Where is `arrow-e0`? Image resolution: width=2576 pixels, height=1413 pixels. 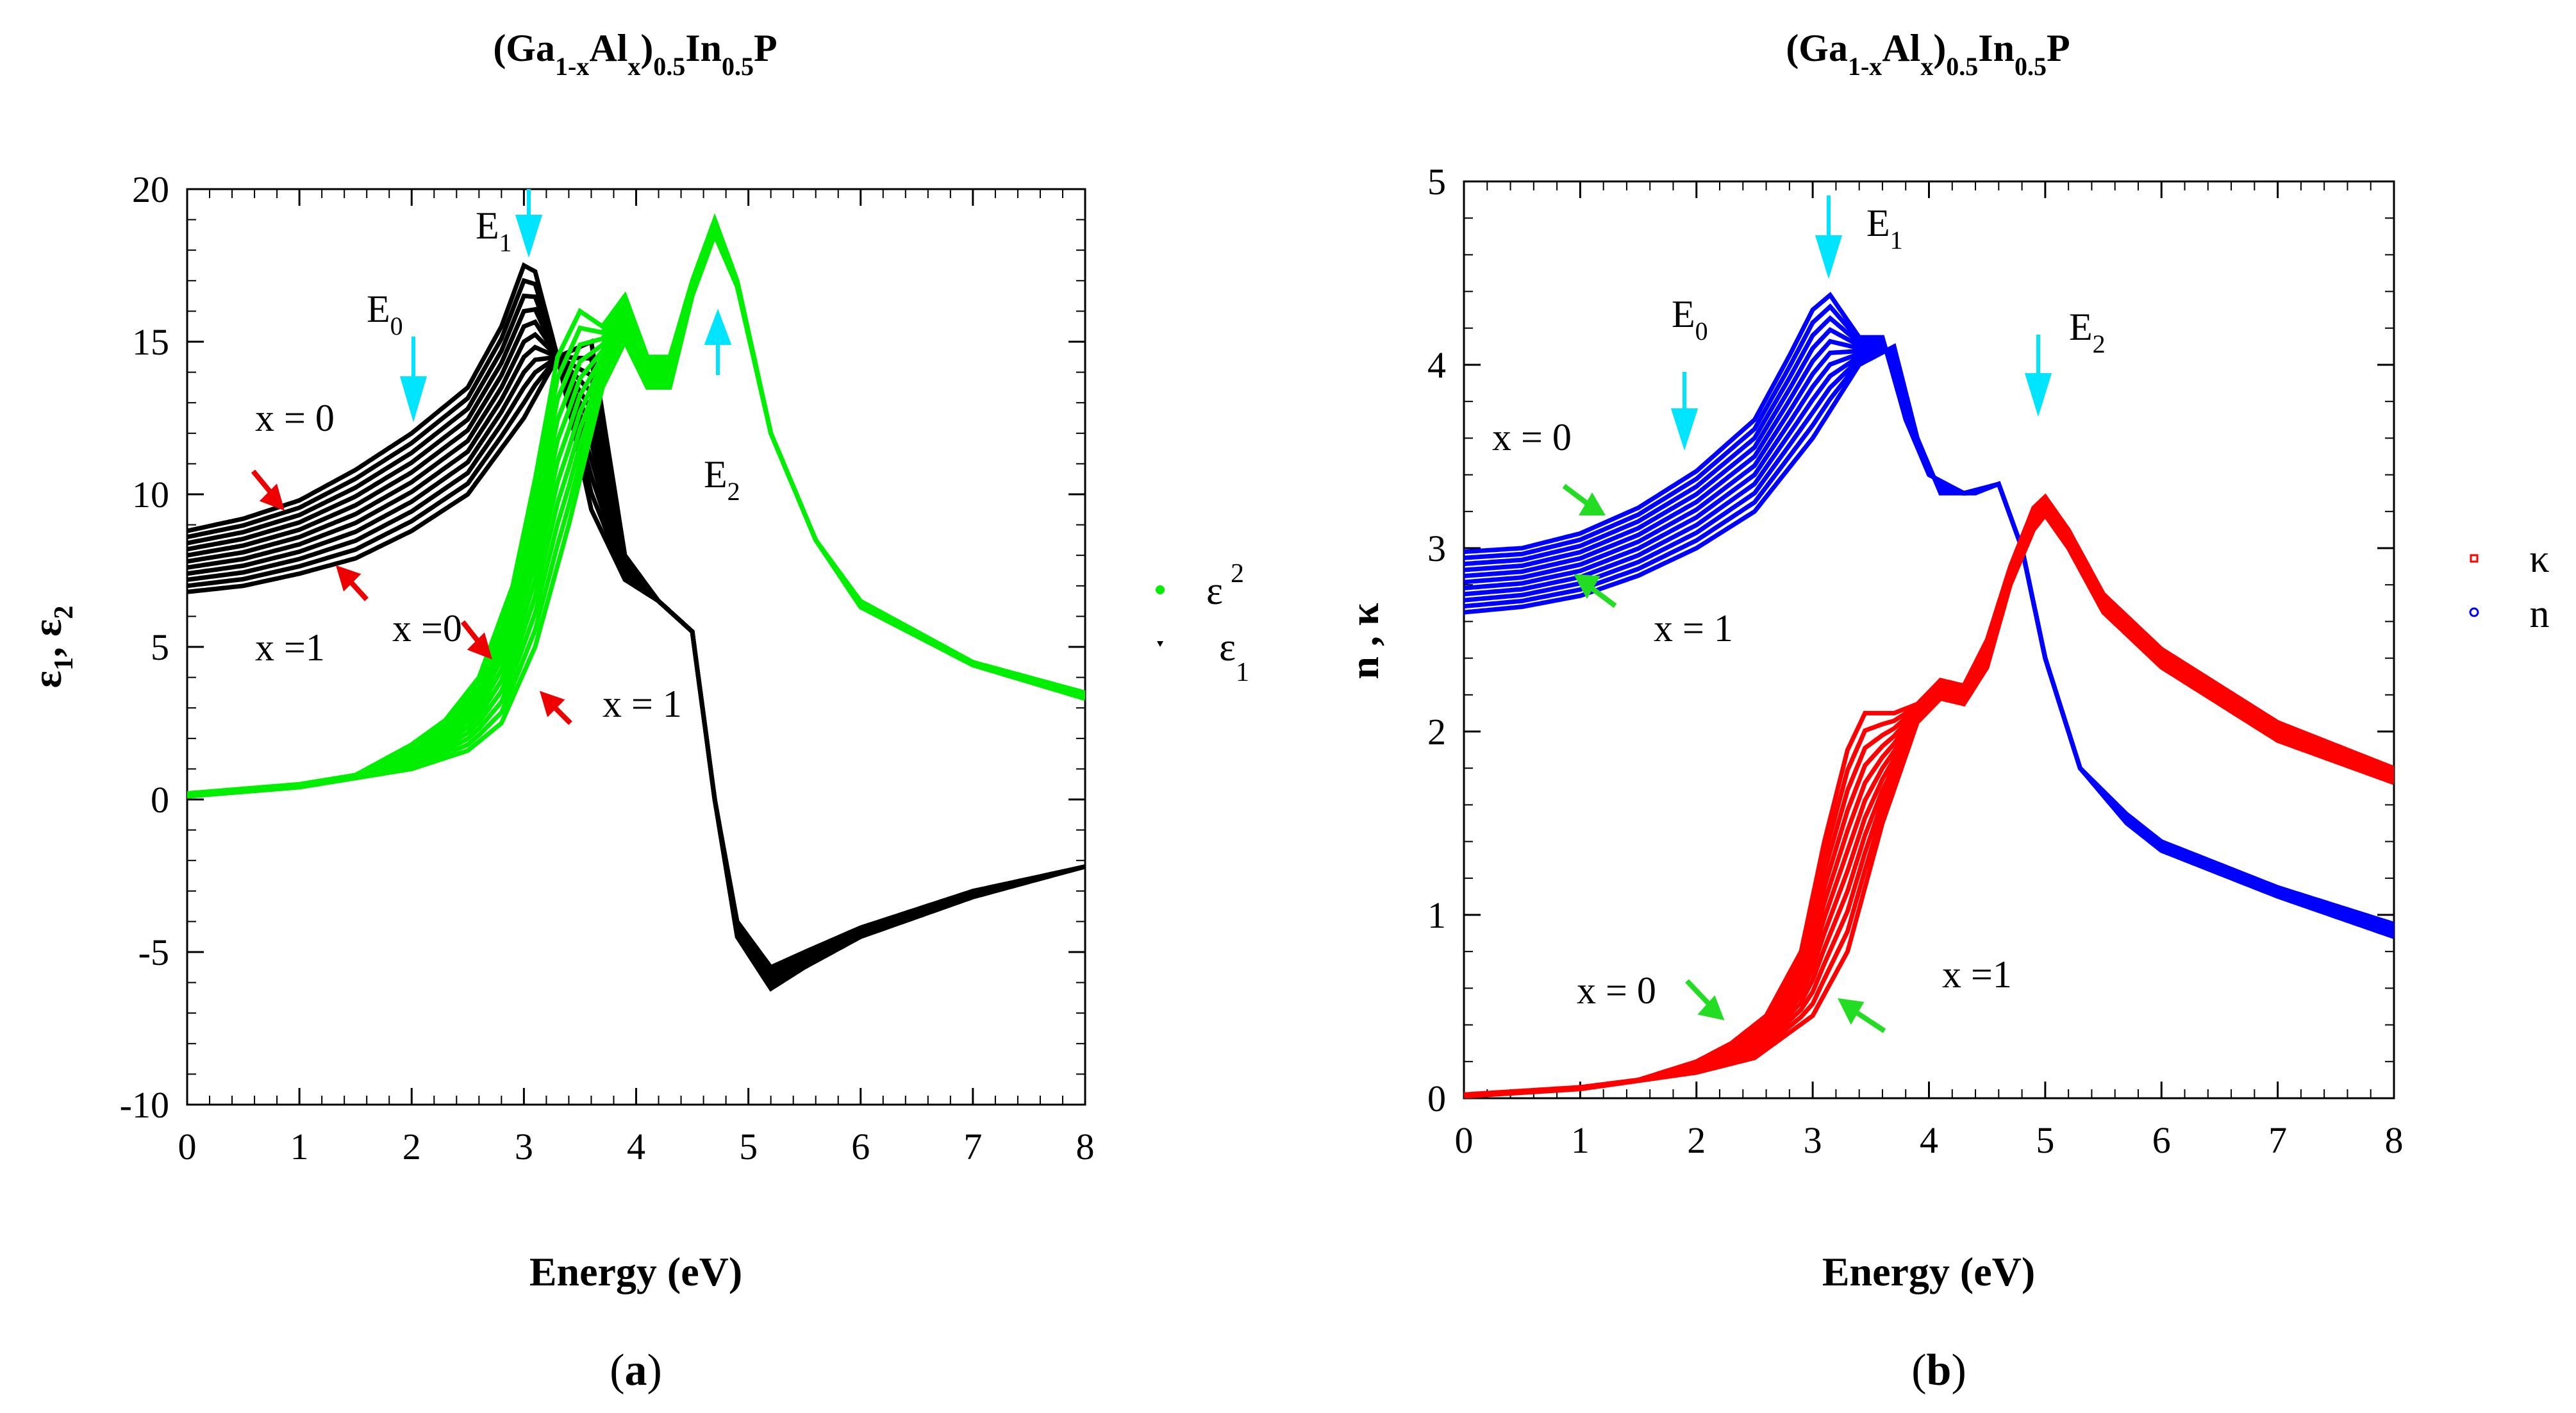 arrow-e0 is located at coordinates (414, 379).